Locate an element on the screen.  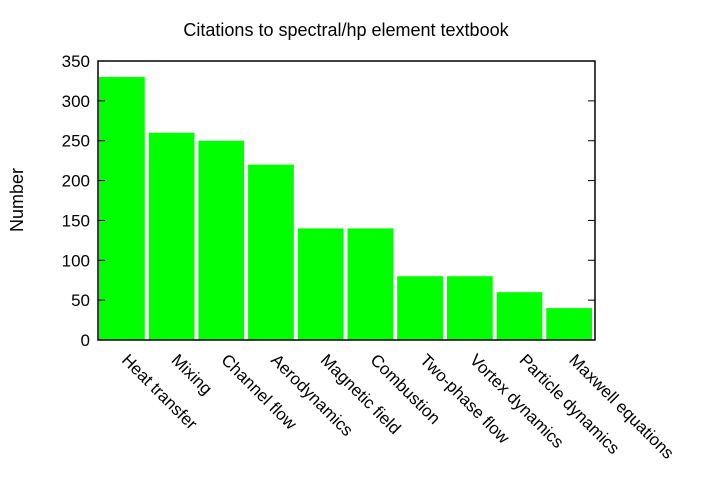
y-tick-label-3: 150 is located at coordinates (76, 220).